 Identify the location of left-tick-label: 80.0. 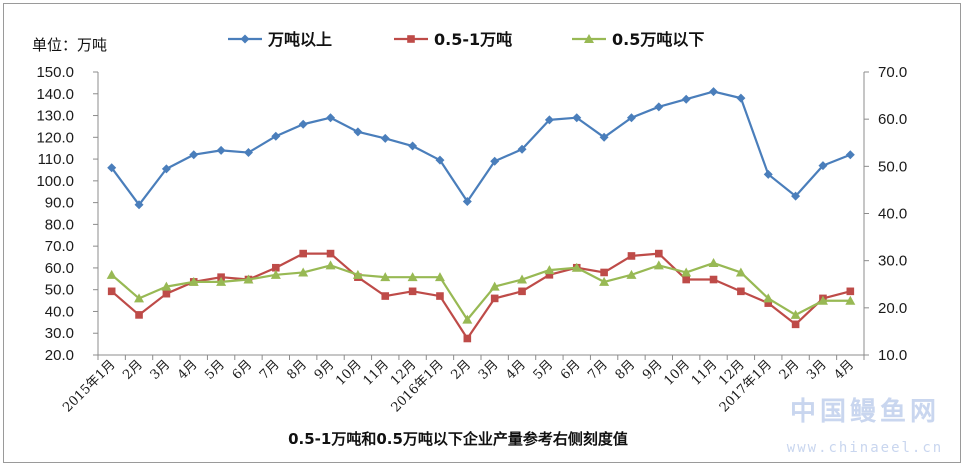
(59, 224).